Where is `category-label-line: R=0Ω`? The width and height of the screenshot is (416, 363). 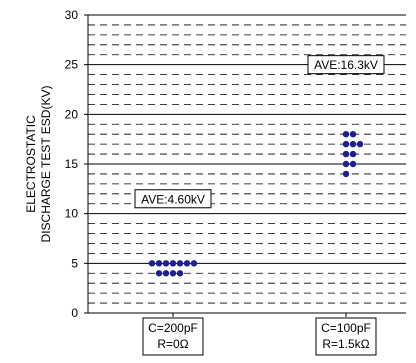 category-label-line: R=0Ω is located at coordinates (172, 344).